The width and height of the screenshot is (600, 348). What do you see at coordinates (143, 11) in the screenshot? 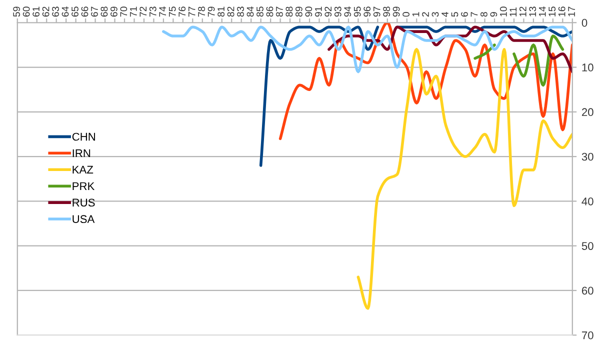
I see `x-tick-label: 72` at bounding box center [143, 11].